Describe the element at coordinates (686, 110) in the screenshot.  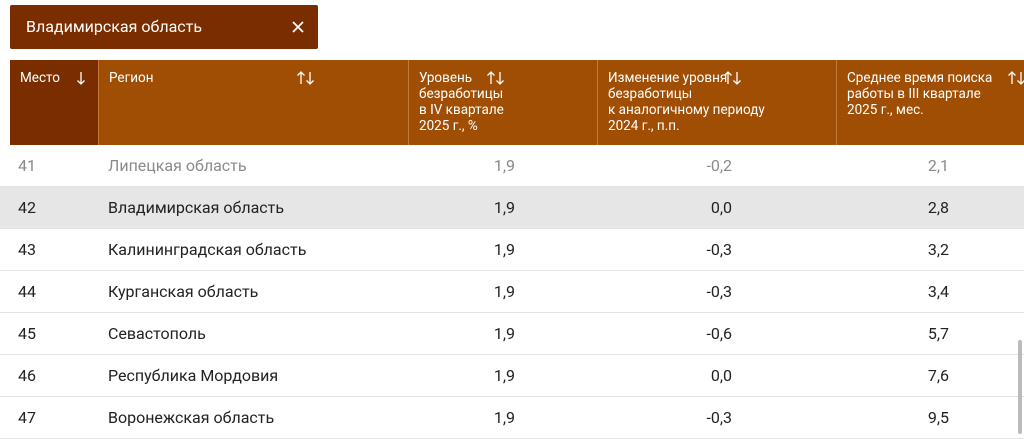
I see `header-text: к аналогичному периоду` at that location.